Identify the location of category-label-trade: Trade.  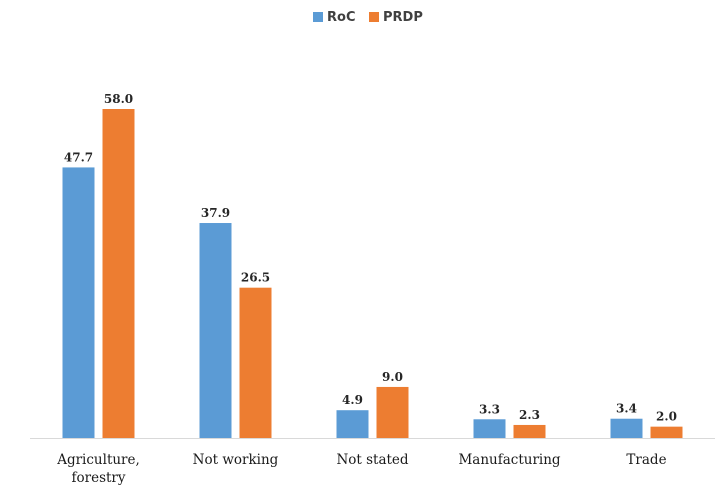
(646, 460).